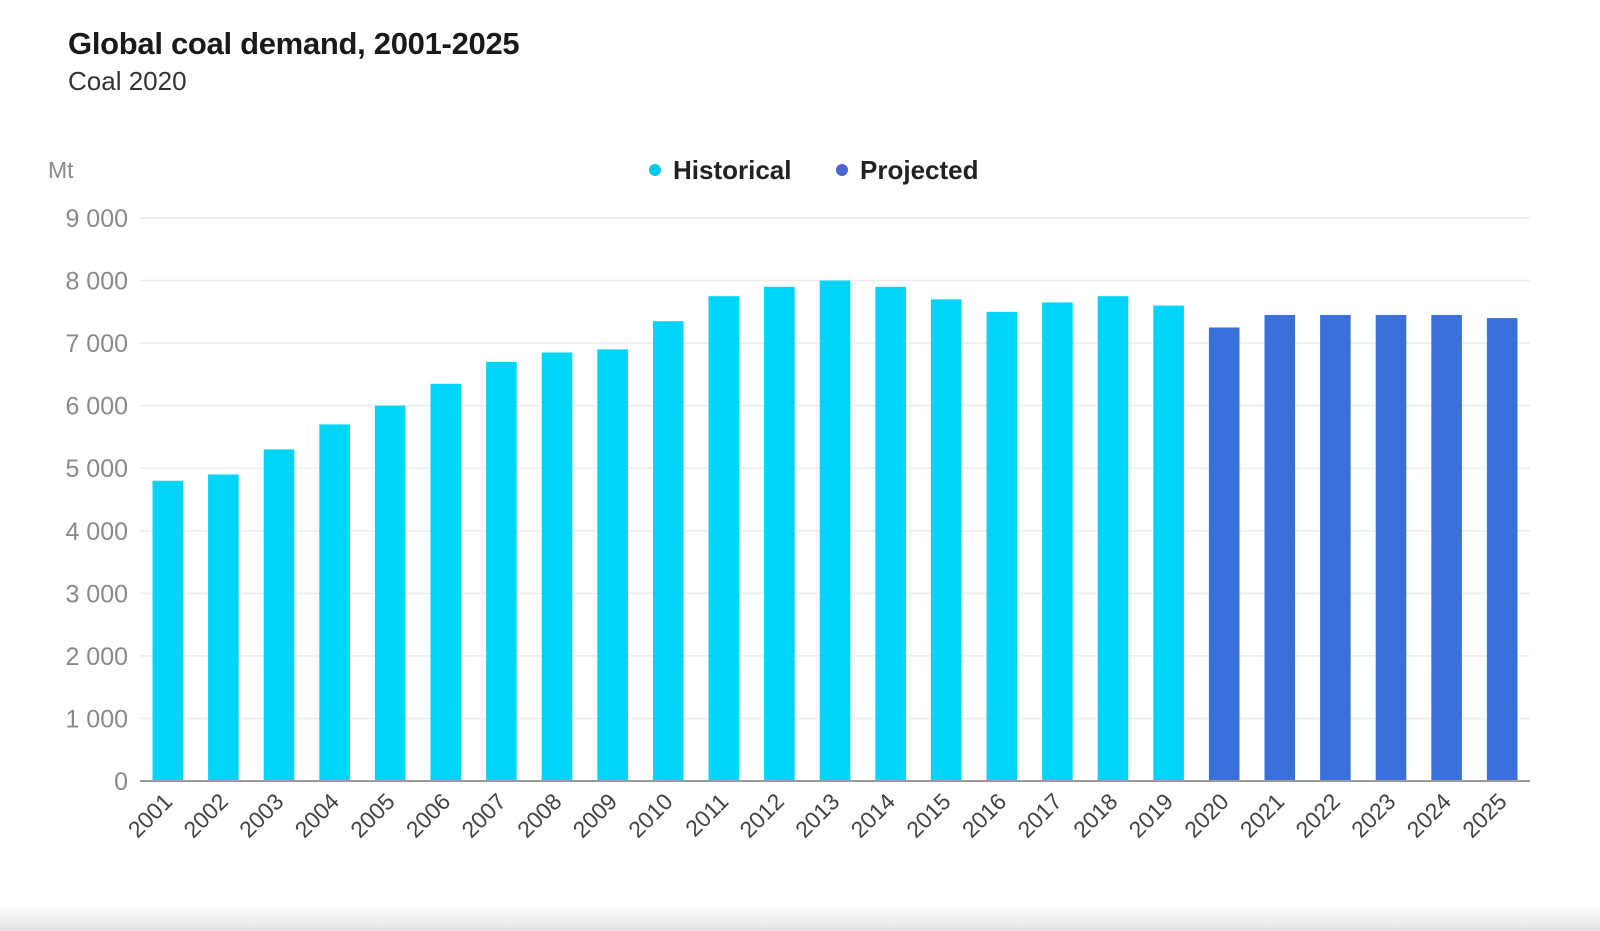 This screenshot has width=1600, height=931. I want to click on x-tick-label: 2008, so click(539, 815).